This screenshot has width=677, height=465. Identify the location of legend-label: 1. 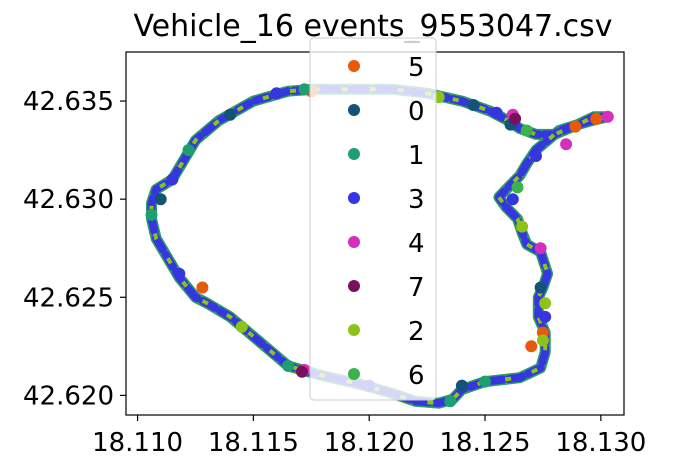
(416, 156).